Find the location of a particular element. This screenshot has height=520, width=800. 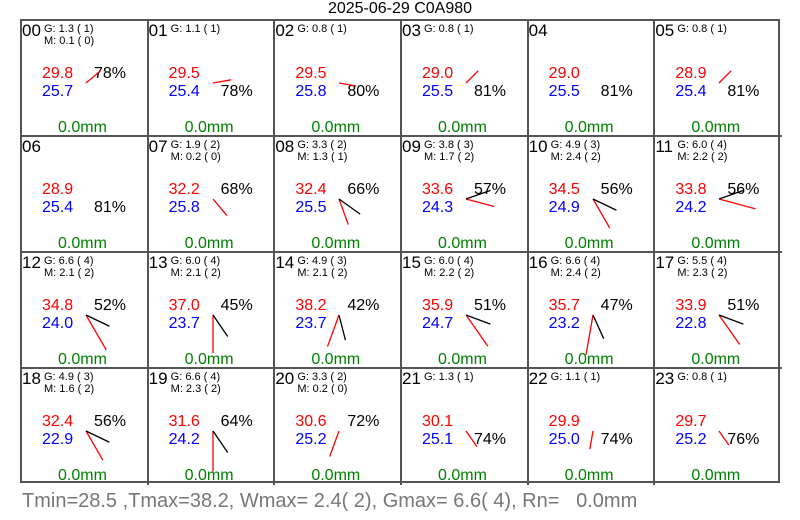

hour-label: 00 is located at coordinates (31, 30).